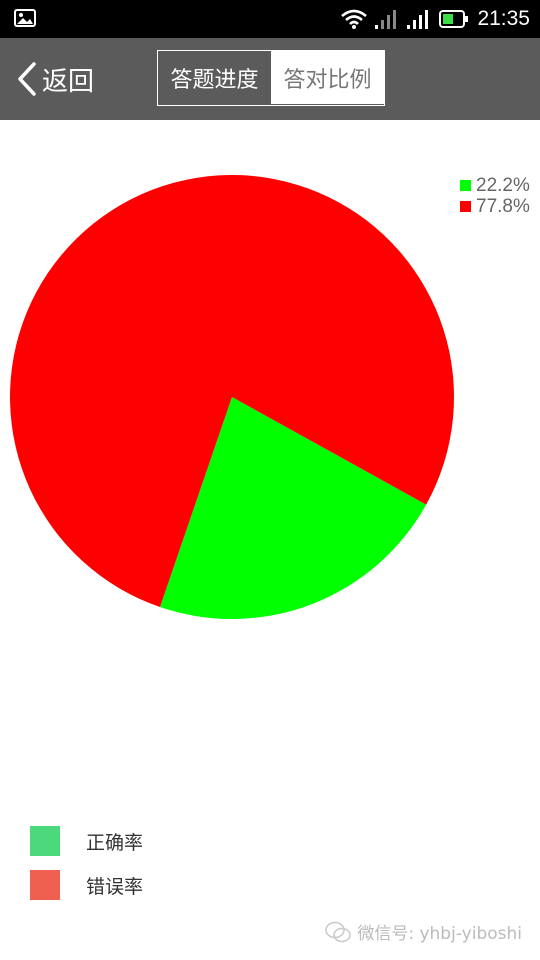 The image size is (540, 960). Describe the element at coordinates (214, 77) in the screenshot. I see `tab-progress: 答题进度` at that location.